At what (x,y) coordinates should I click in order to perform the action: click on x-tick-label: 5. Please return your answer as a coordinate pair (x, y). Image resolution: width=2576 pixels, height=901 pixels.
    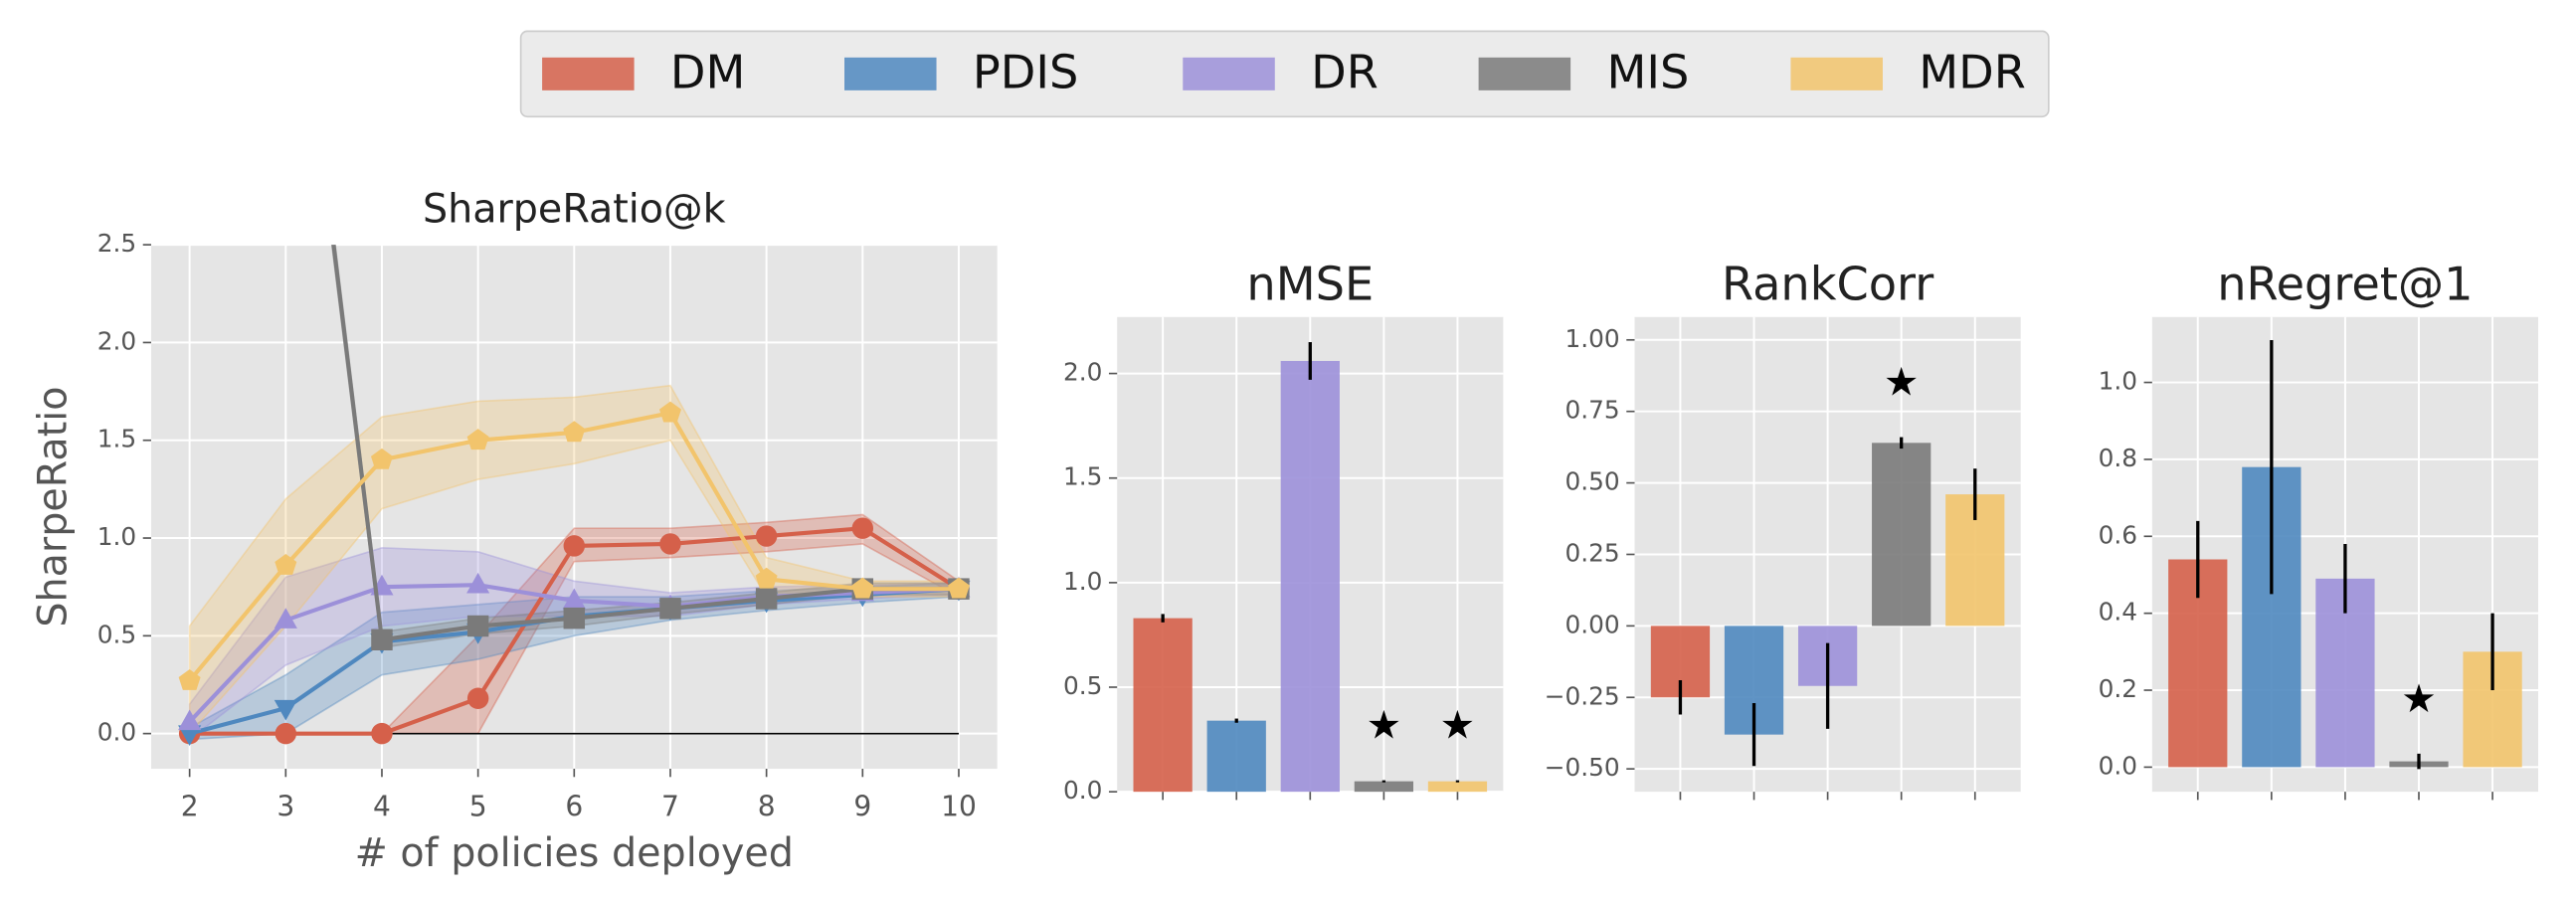
    Looking at the image, I should click on (478, 807).